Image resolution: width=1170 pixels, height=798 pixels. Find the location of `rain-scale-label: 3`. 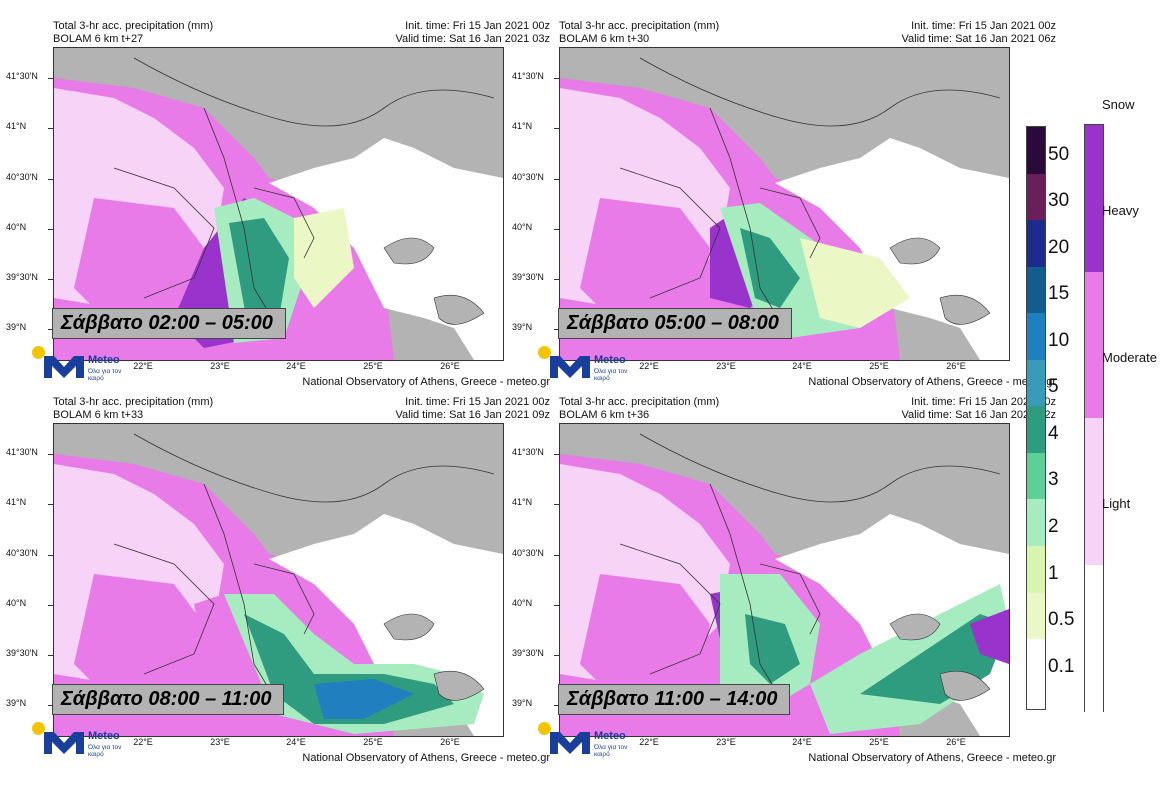

rain-scale-label: 3 is located at coordinates (1053, 480).